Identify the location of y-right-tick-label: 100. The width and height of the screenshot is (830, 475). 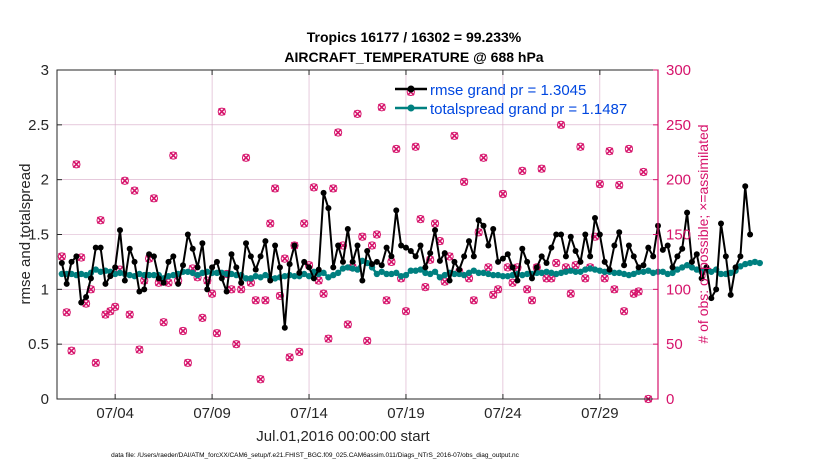
(678, 289).